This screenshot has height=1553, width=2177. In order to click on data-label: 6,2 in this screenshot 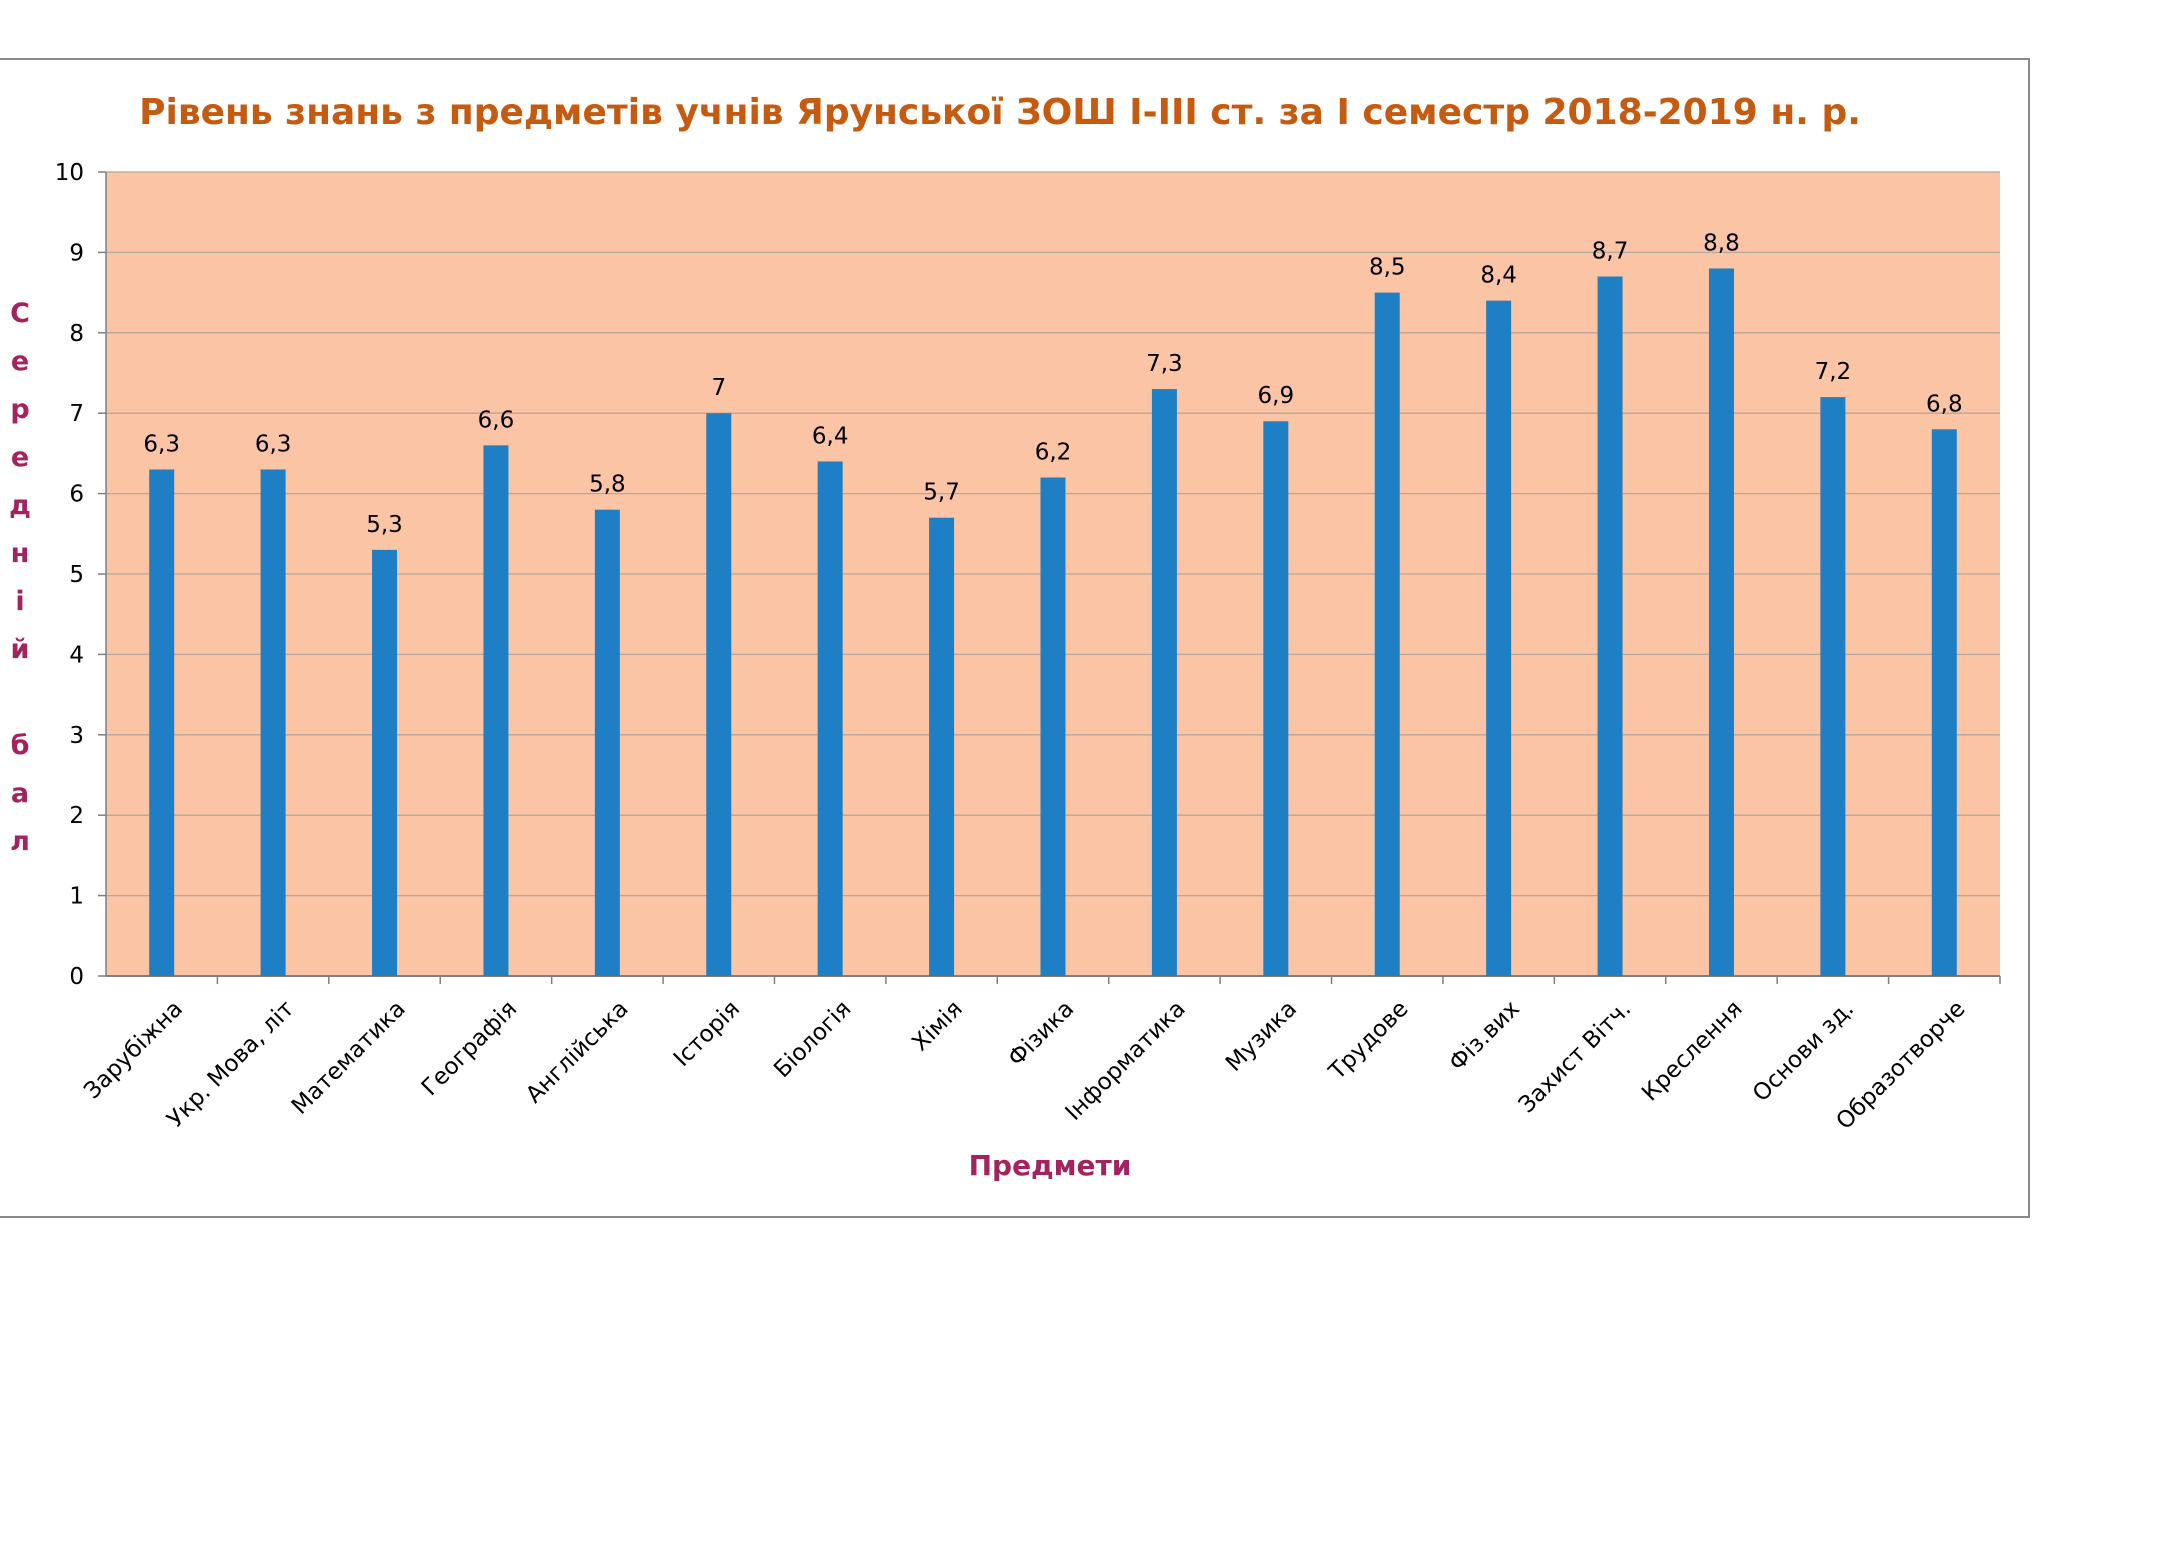, I will do `click(1053, 453)`.